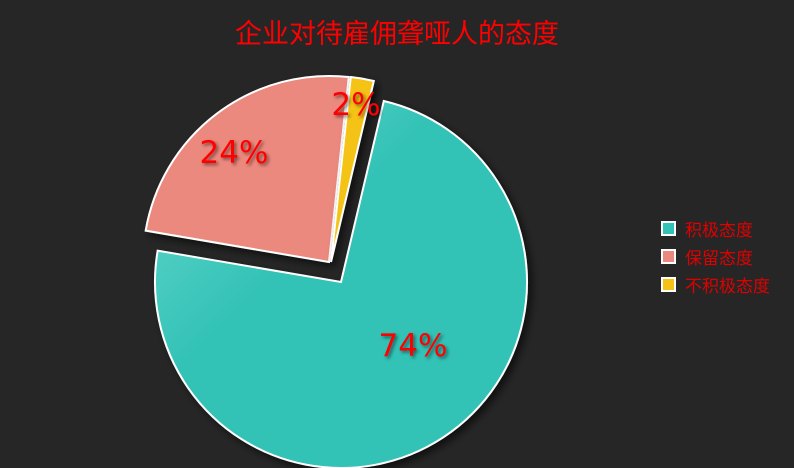  What do you see at coordinates (719, 230) in the screenshot?
I see `legend-label: 积极态度` at bounding box center [719, 230].